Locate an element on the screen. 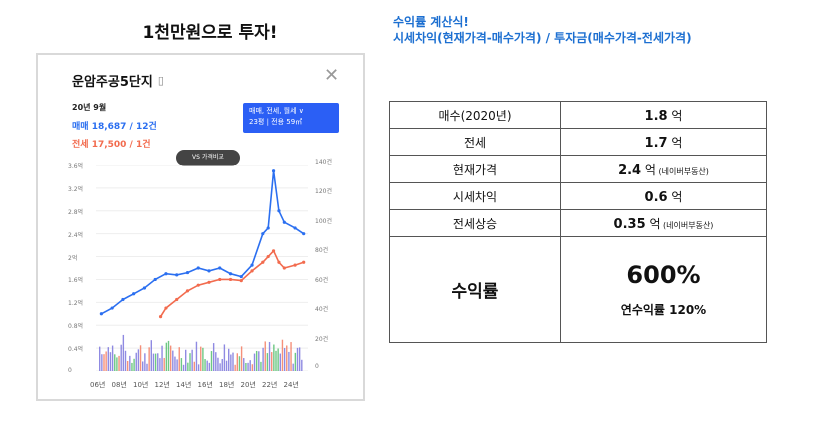  calc-row-value: 0.6 억 is located at coordinates (663, 196).